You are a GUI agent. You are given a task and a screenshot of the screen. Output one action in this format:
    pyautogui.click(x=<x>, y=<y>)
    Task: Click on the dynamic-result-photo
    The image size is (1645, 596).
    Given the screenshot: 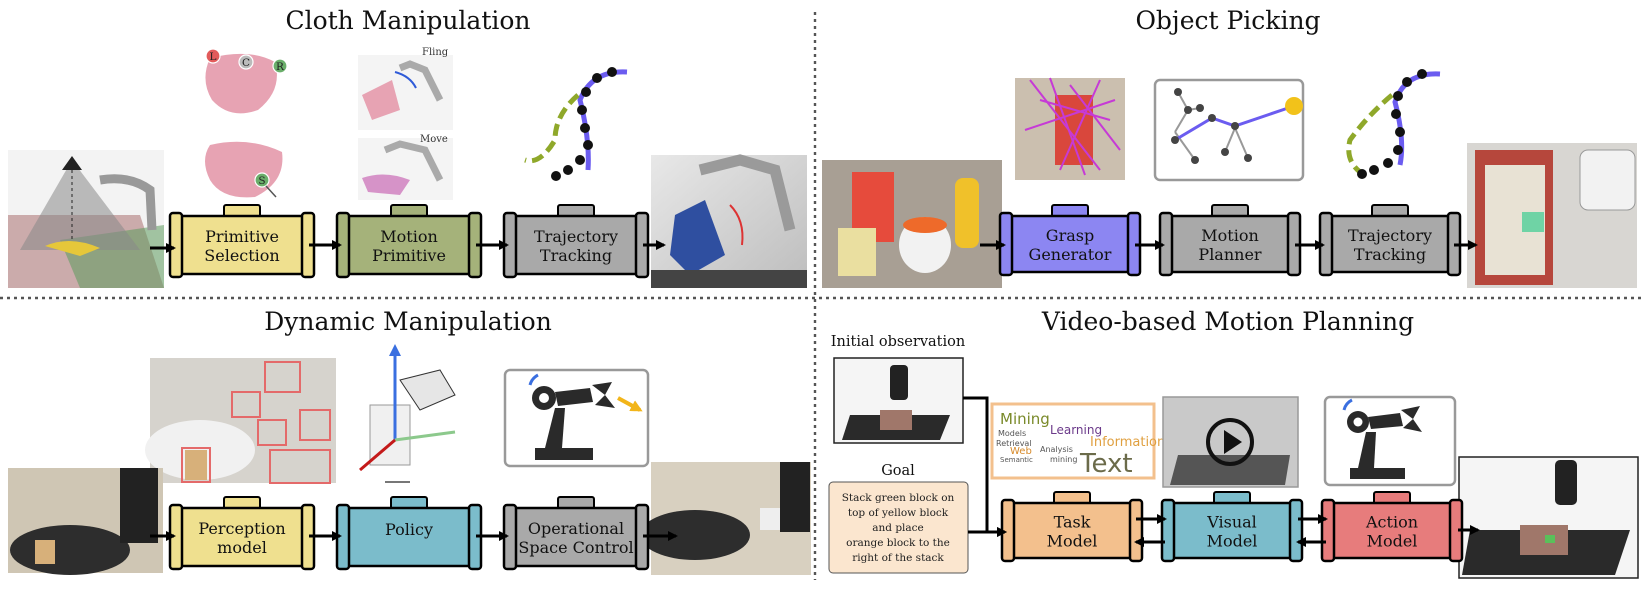 What is the action you would take?
    pyautogui.click(x=725, y=518)
    